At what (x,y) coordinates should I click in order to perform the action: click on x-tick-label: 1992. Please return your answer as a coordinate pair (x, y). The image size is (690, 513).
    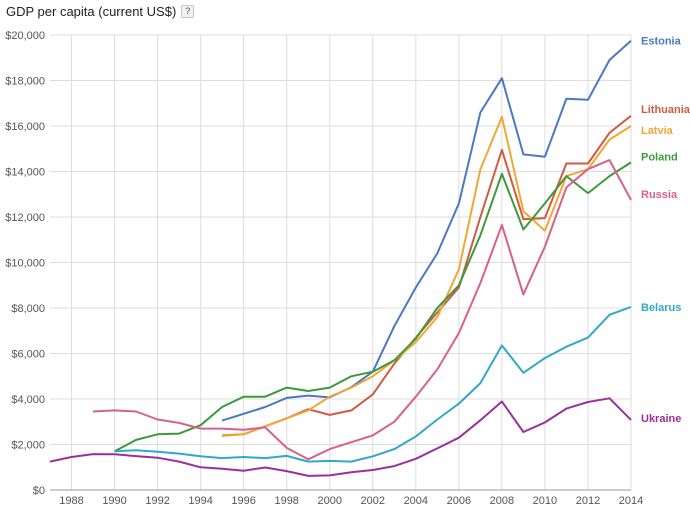
    Looking at the image, I should click on (157, 501).